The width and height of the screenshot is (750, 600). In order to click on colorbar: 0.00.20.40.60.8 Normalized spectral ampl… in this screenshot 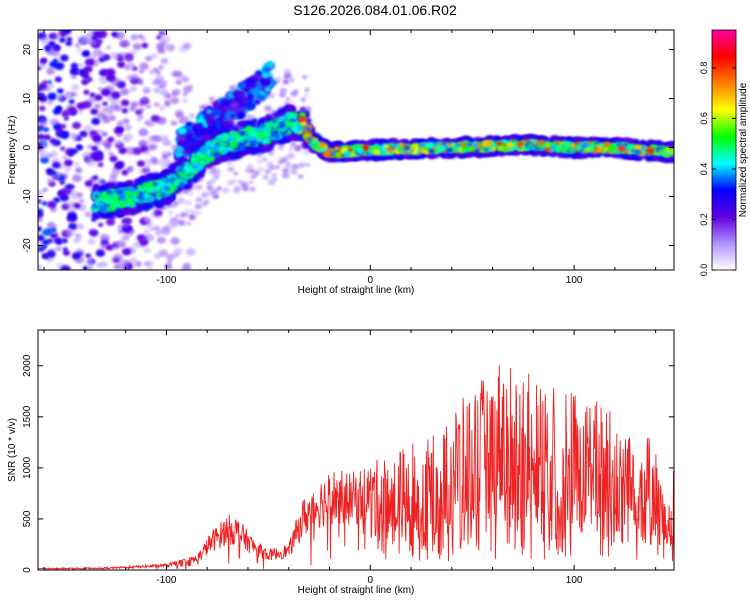, I will do `click(724, 153)`.